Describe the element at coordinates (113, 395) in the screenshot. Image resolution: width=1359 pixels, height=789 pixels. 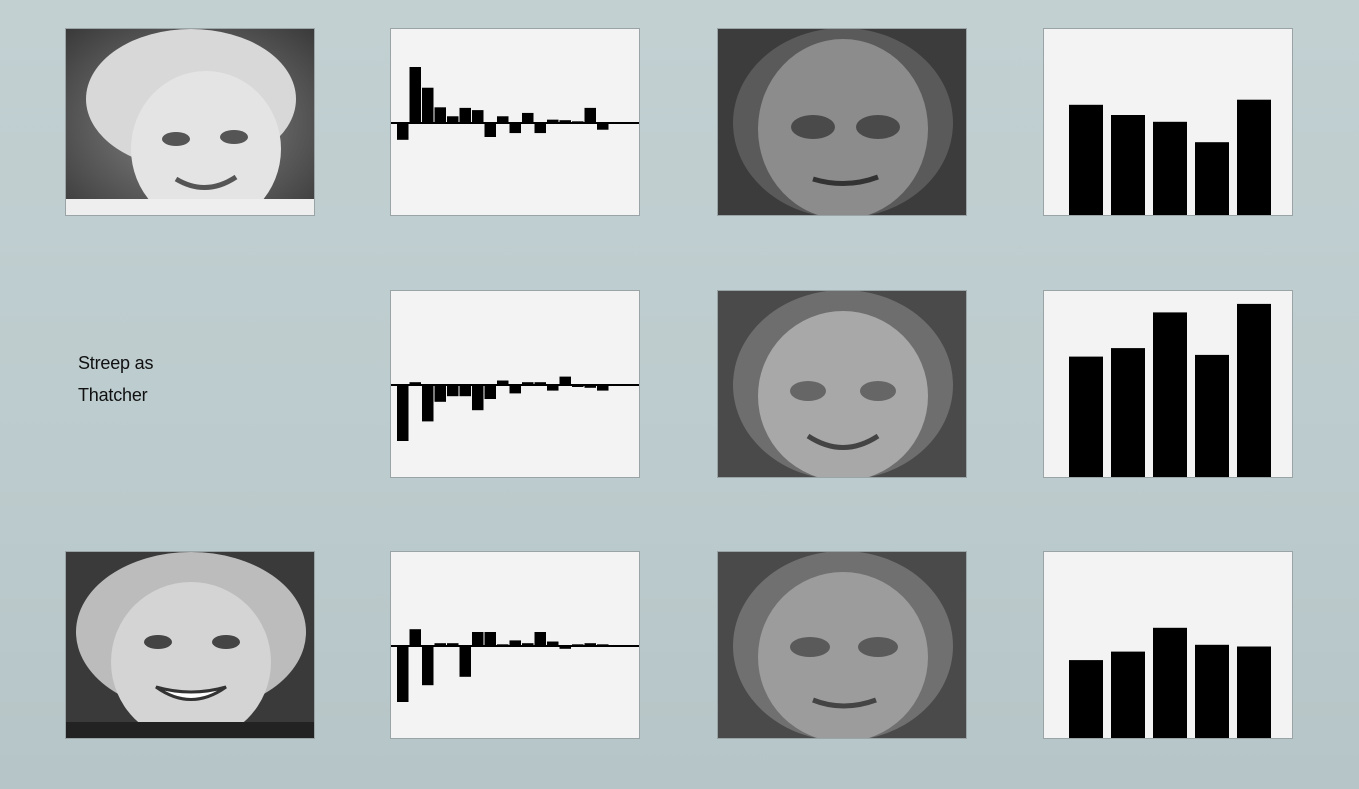
I see `row-label-line-2: Thatcher` at that location.